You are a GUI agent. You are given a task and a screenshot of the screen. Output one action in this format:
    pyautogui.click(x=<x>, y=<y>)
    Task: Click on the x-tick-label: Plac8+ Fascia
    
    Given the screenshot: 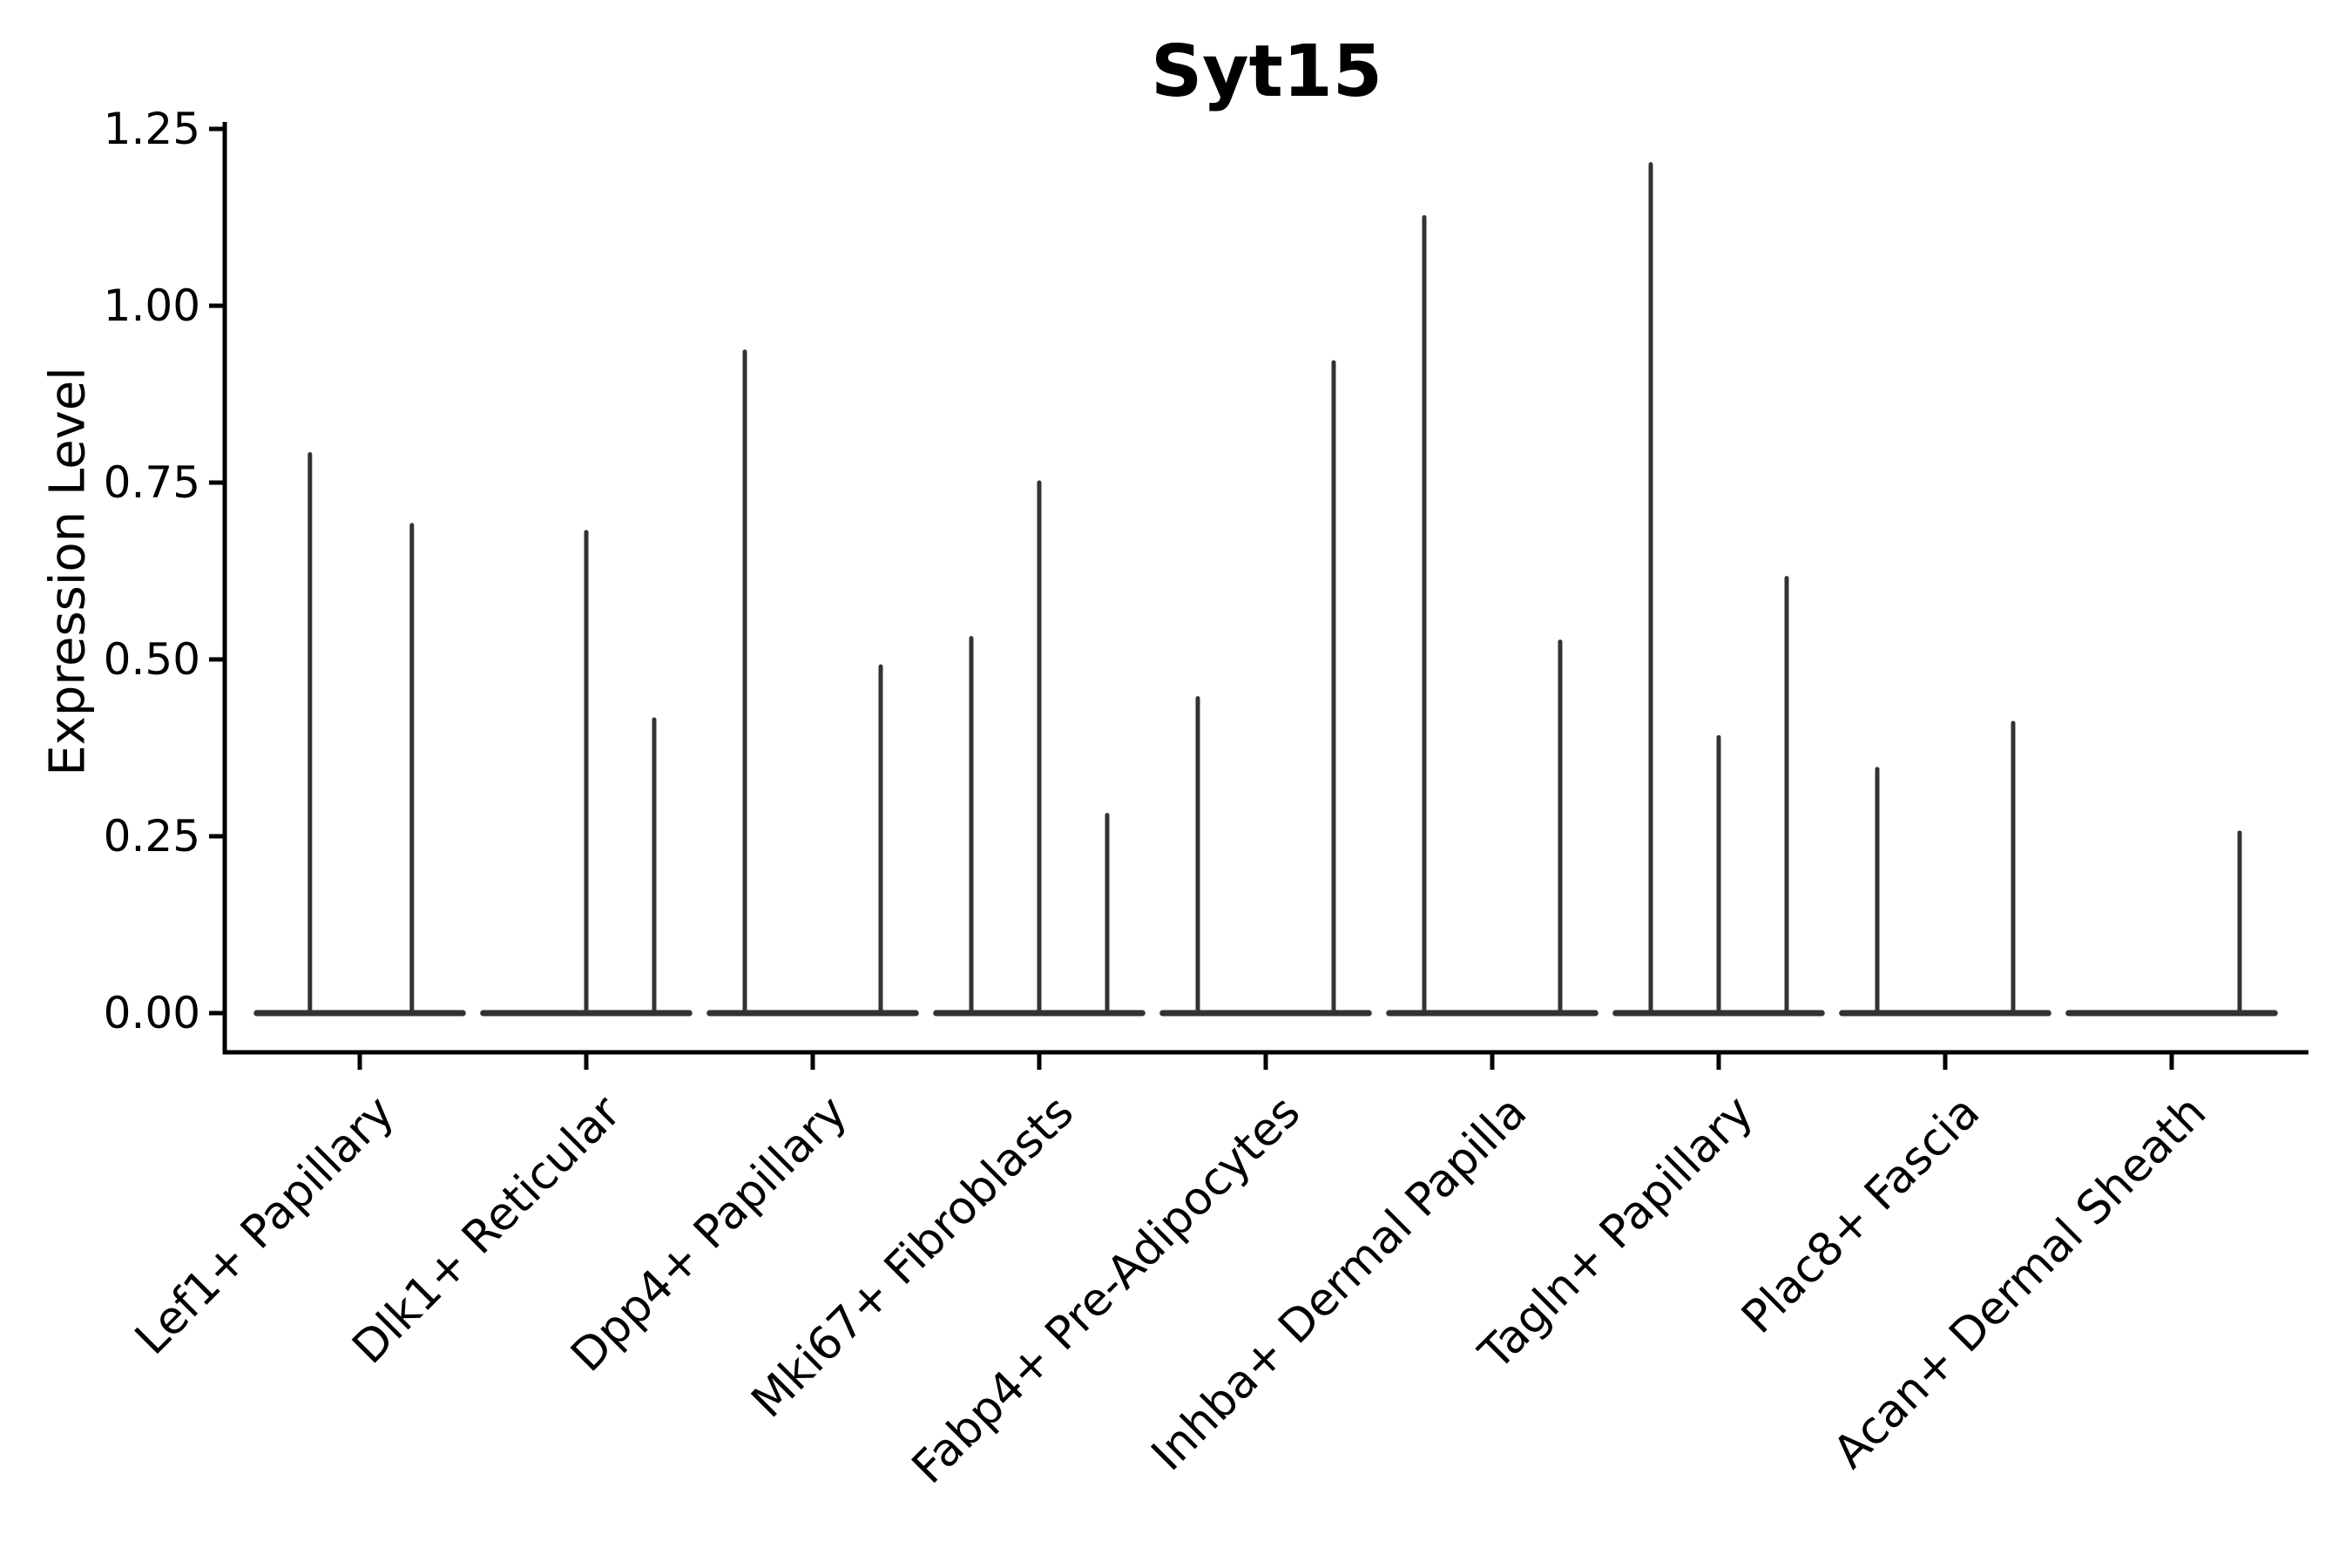 What is the action you would take?
    pyautogui.click(x=1861, y=1215)
    